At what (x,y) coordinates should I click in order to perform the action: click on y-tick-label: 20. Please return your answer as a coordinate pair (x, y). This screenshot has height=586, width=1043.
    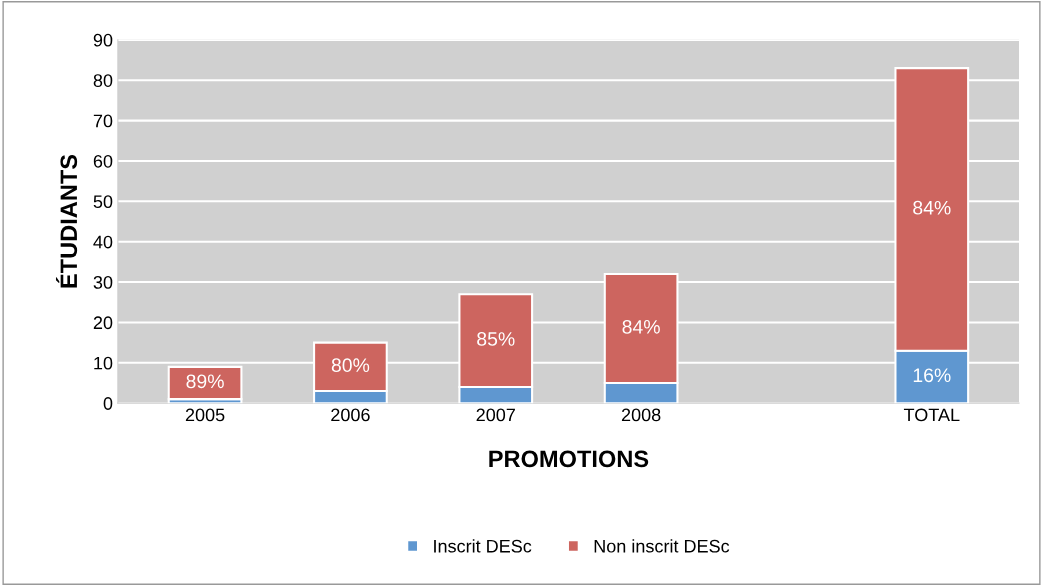
    Looking at the image, I should click on (103, 323).